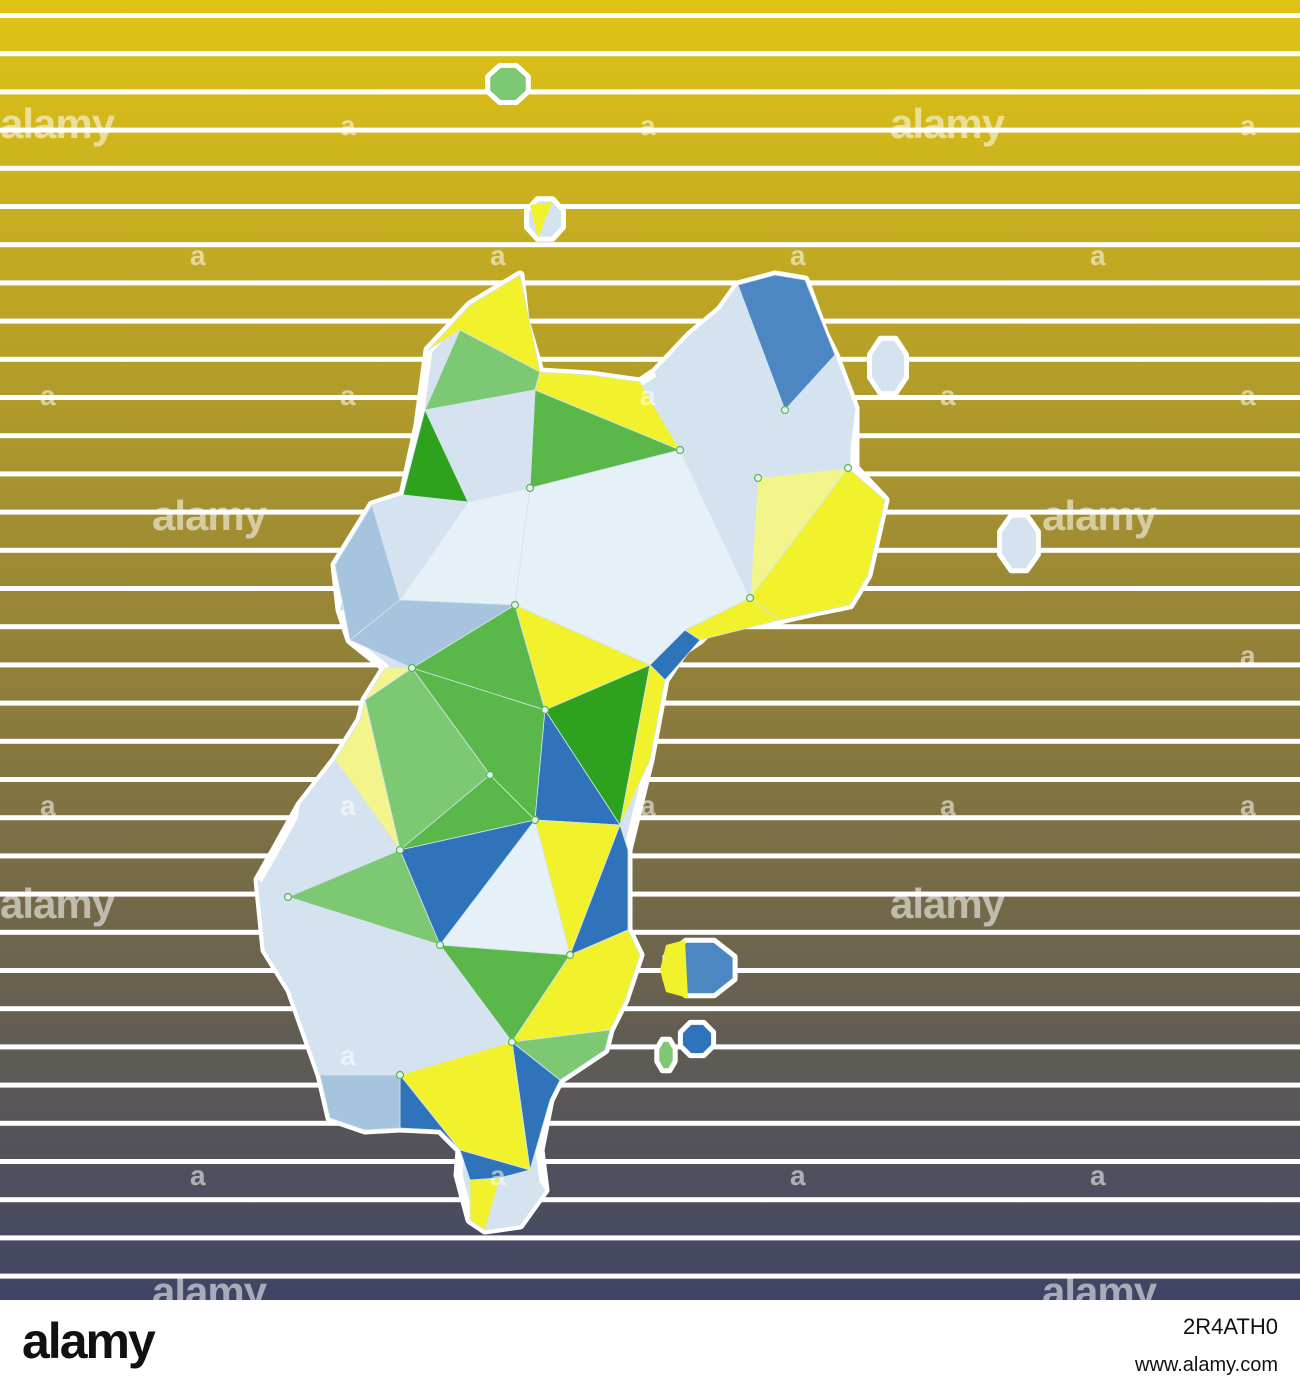 The width and height of the screenshot is (1300, 1390). Describe the element at coordinates (1206, 1365) in the screenshot. I see `footer-url: www.alamy.com` at that location.